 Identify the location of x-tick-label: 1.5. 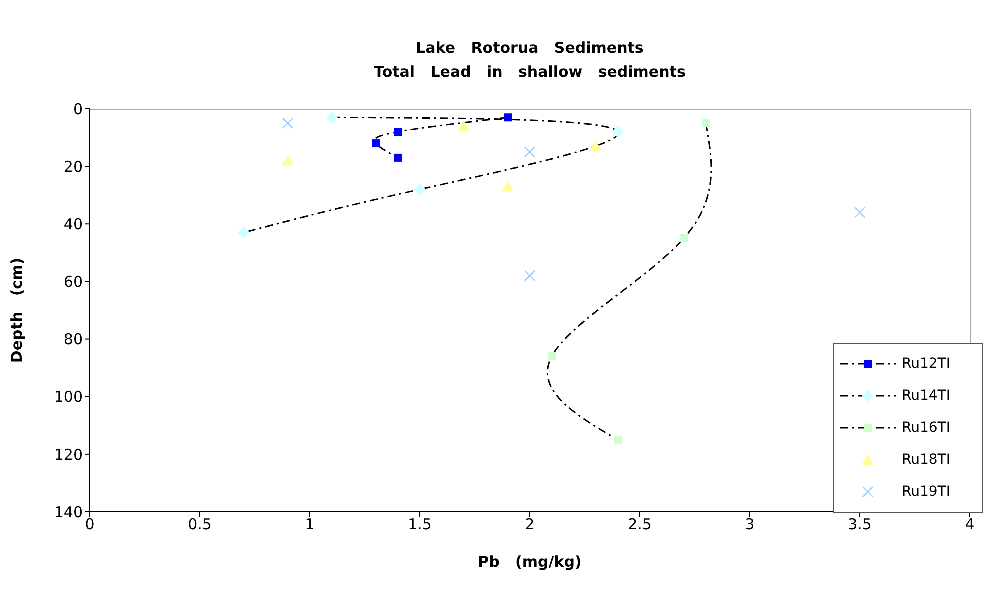
(420, 525).